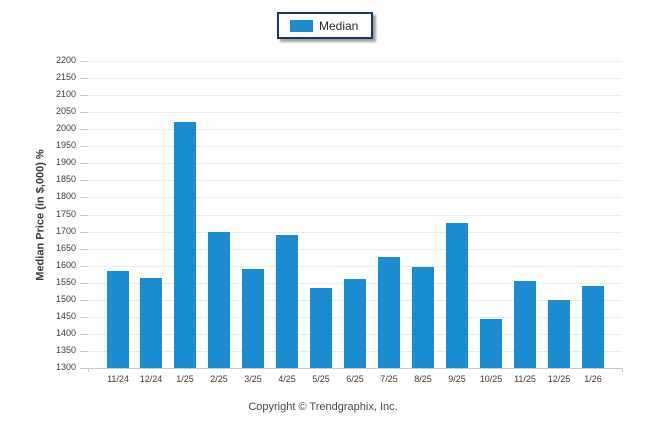  What do you see at coordinates (559, 379) in the screenshot?
I see `x-tick-label-12-25: 12/25` at bounding box center [559, 379].